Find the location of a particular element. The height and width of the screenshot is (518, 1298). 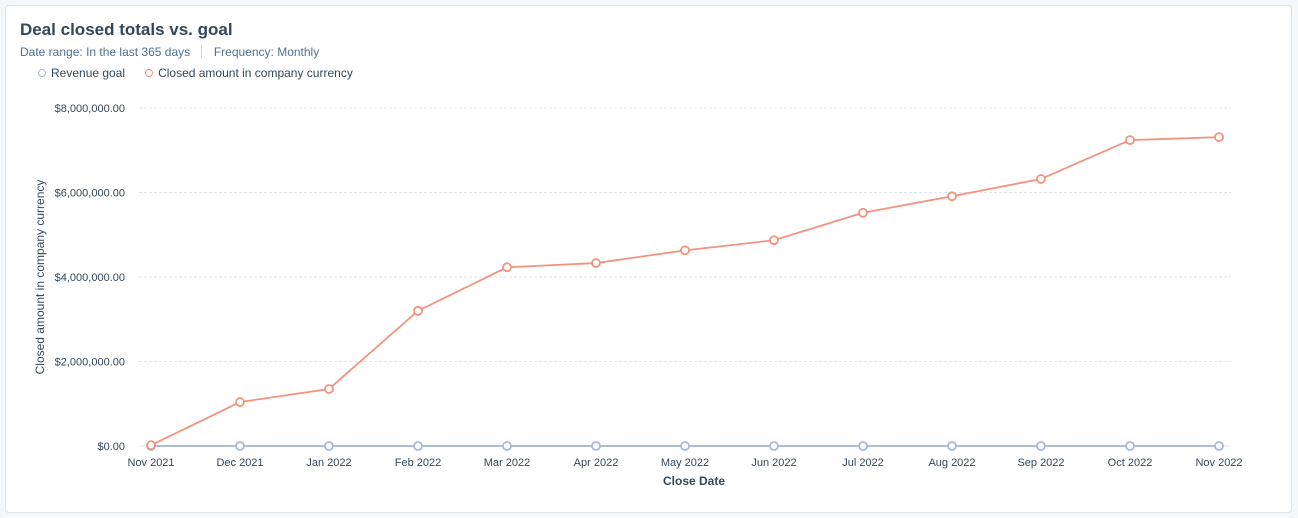

x-tick-label: Aug 2022 is located at coordinates (951, 463).